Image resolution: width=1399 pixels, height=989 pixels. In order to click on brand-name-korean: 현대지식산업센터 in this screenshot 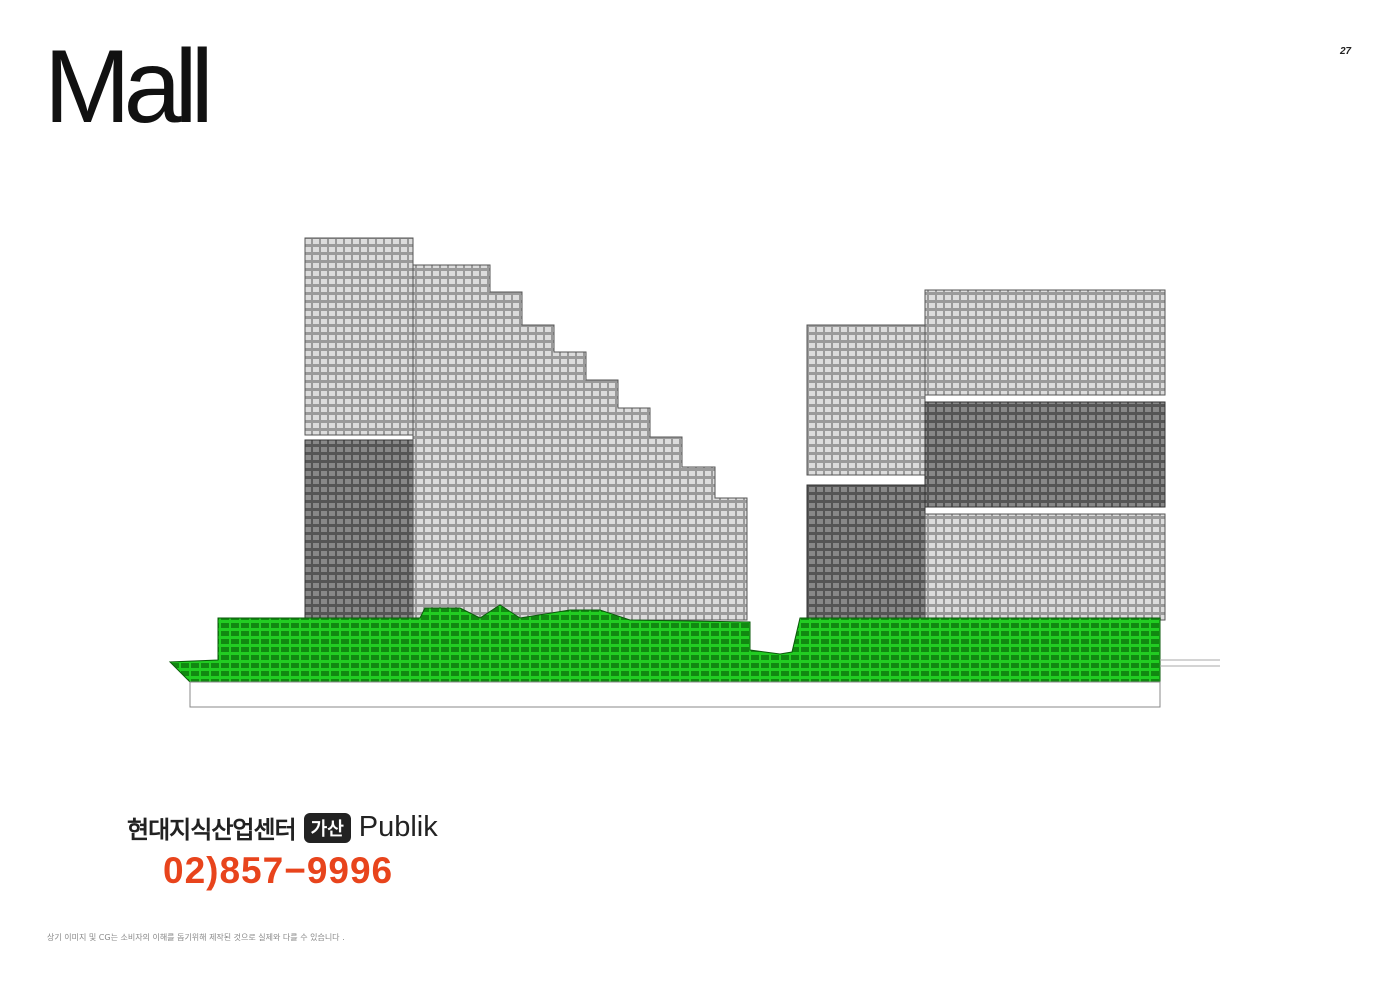, I will do `click(212, 830)`.